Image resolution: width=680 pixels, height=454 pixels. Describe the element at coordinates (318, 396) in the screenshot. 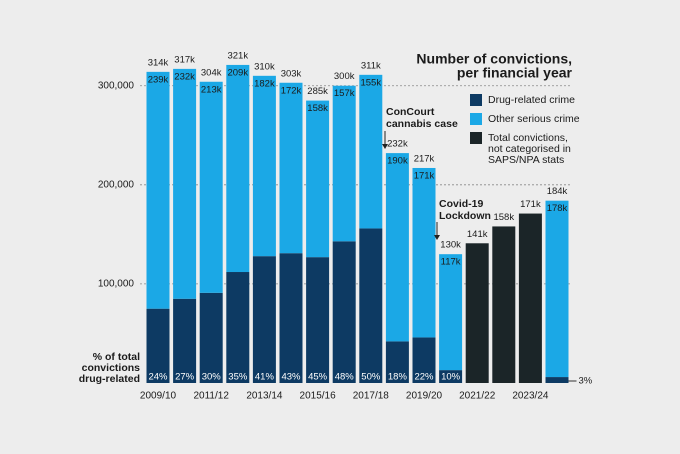

I see `x-tick-label: 2015/16` at that location.